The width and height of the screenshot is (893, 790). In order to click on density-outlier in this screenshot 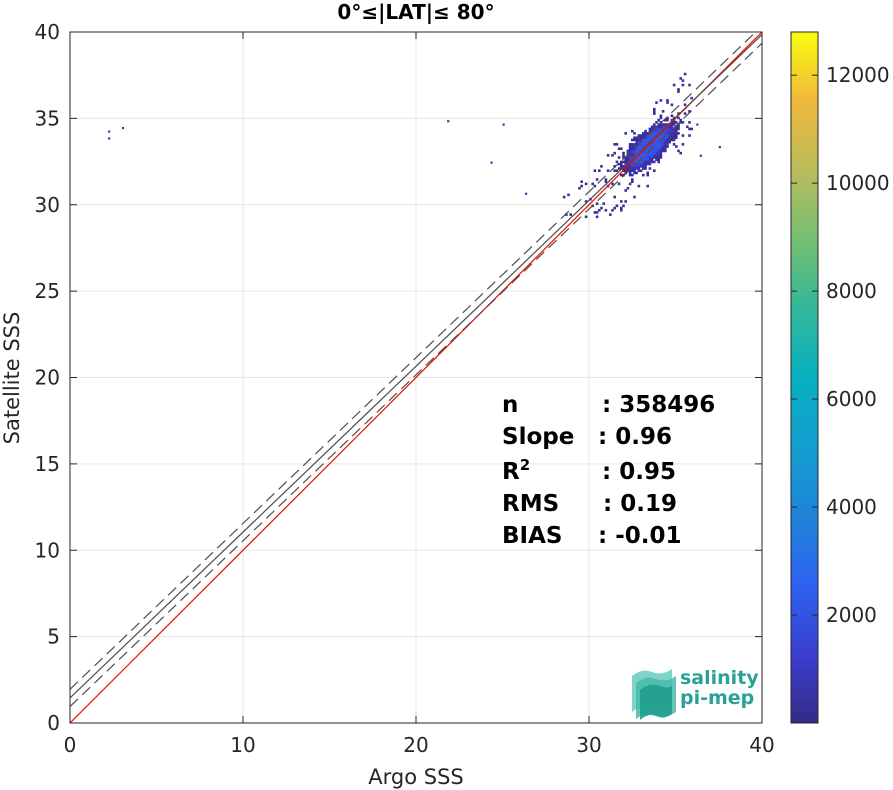, I will do `click(697, 124)`.